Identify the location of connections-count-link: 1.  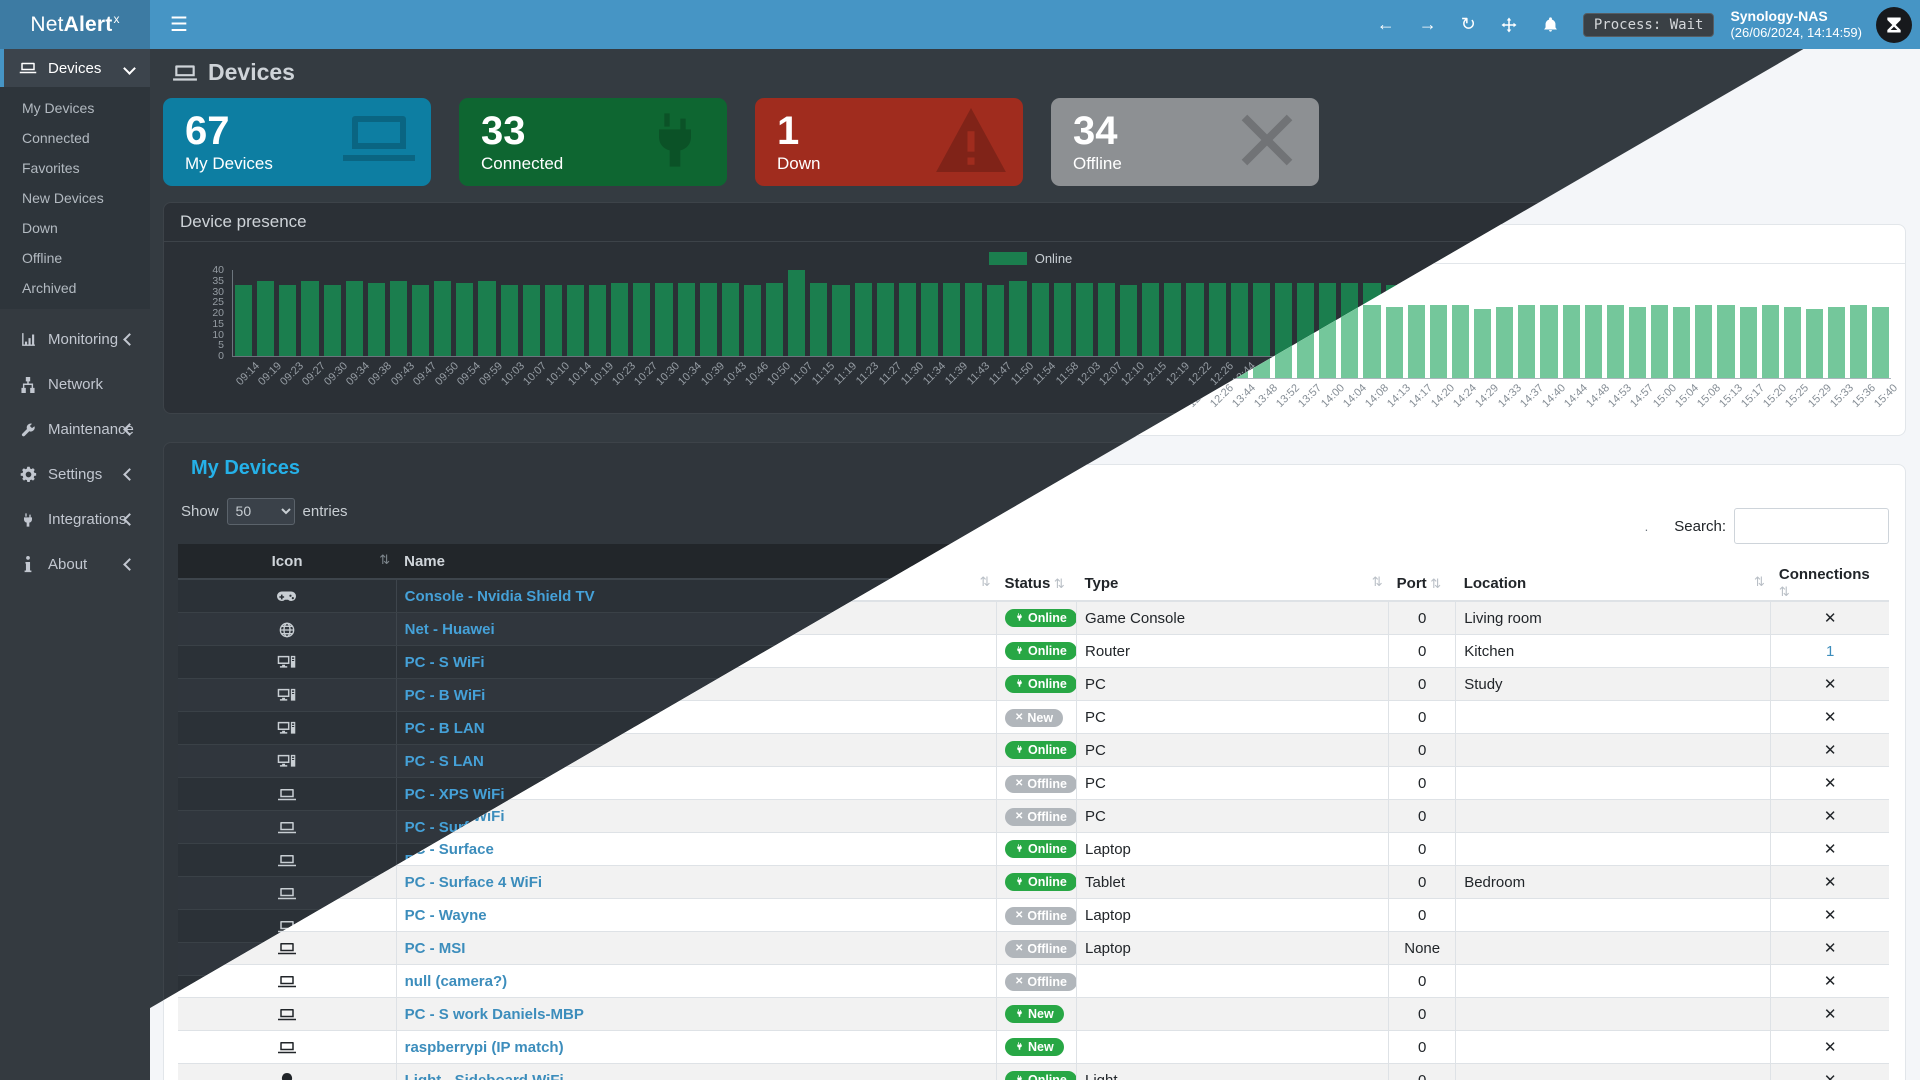
(1830, 651).